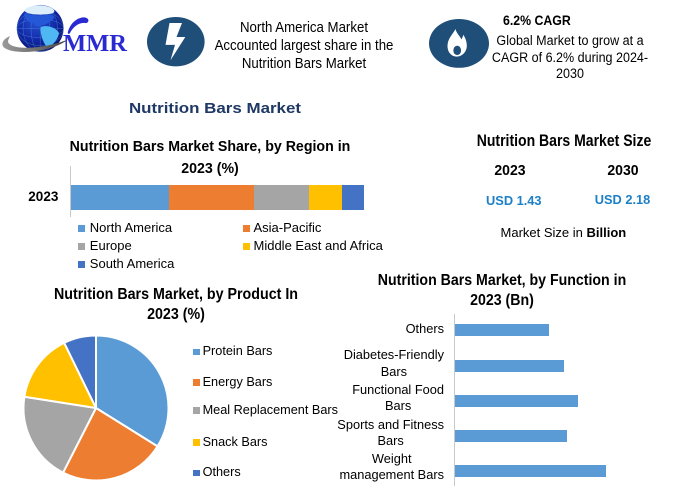  I want to click on svg-text: MMR, so click(95, 43).